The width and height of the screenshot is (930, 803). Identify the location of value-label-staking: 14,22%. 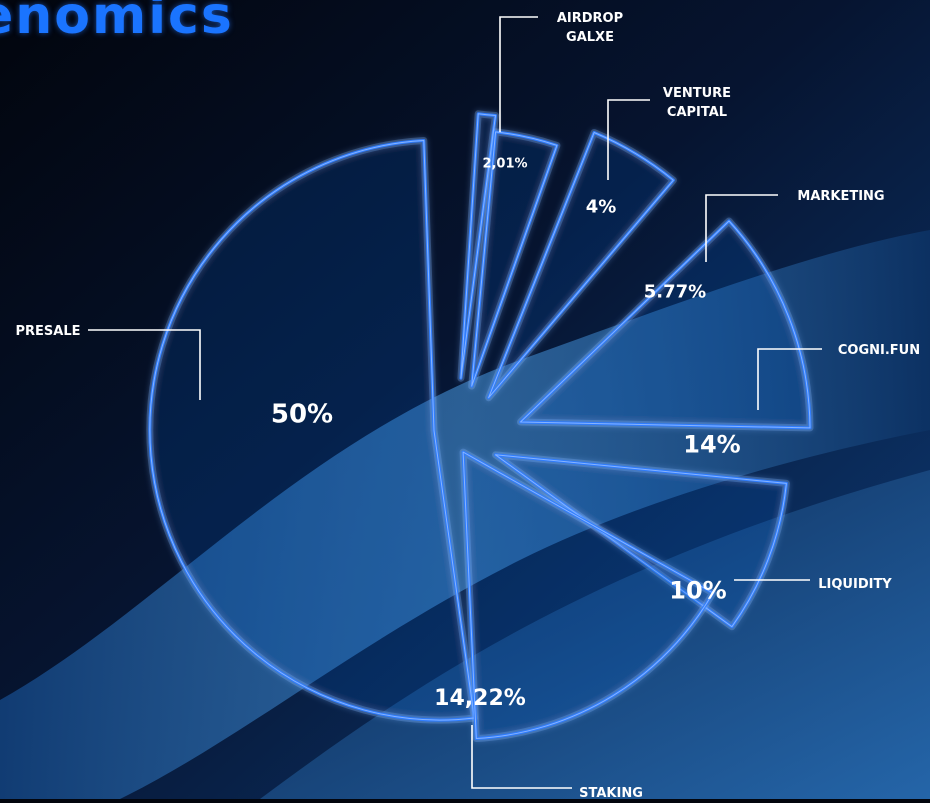
(480, 698).